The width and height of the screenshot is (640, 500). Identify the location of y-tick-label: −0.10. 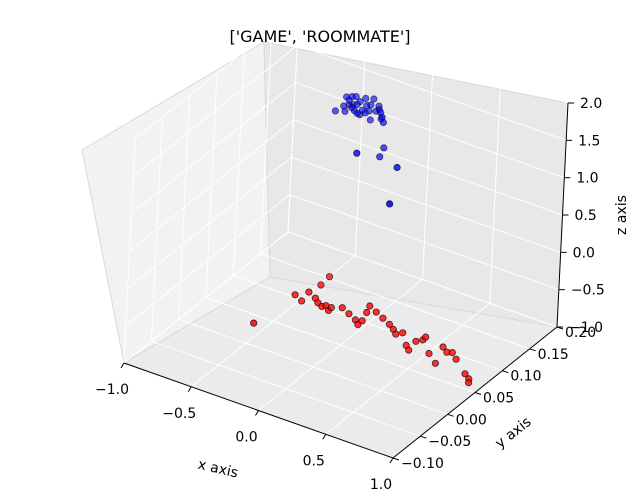
(422, 464).